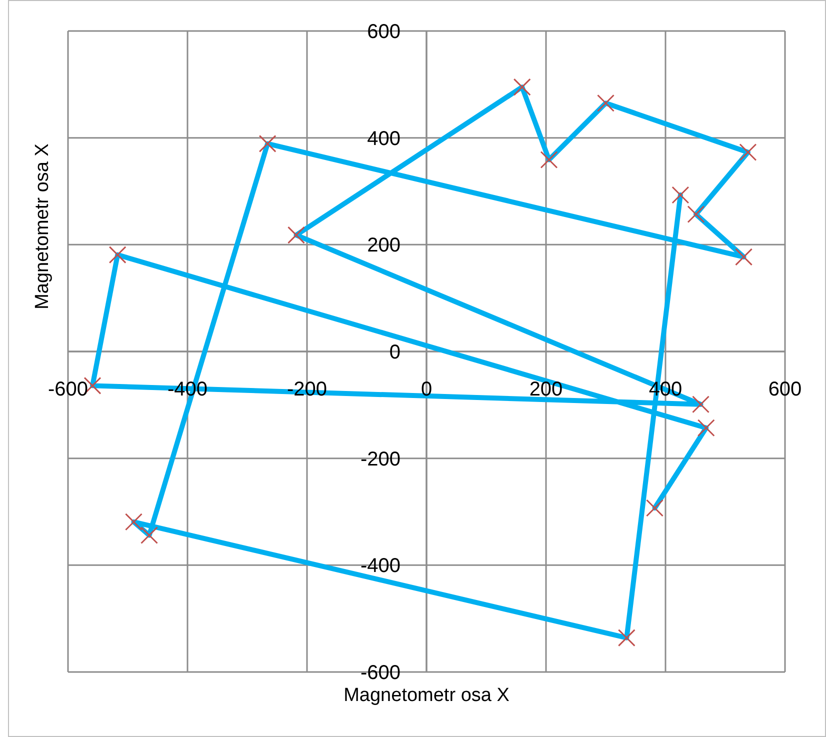 The width and height of the screenshot is (826, 737). I want to click on x-axis-title: Magnetometr osa X, so click(427, 695).